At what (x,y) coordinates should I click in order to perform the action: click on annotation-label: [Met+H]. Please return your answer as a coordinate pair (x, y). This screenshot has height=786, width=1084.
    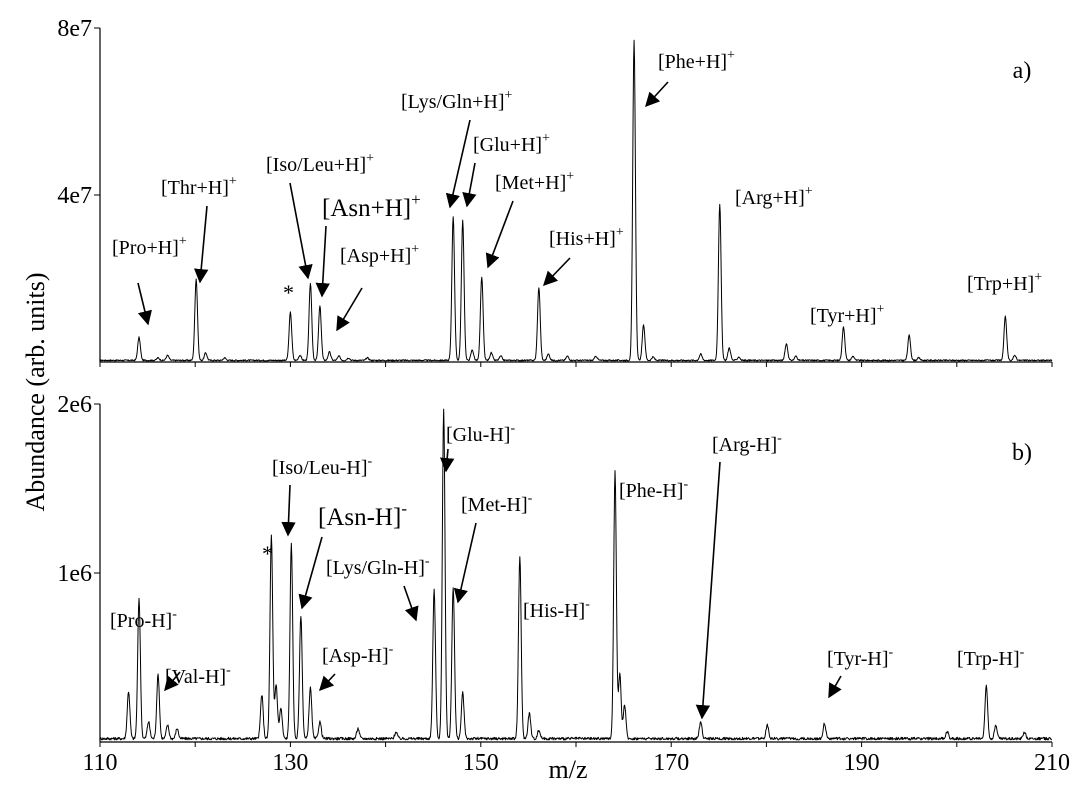
    Looking at the image, I should click on (530, 183).